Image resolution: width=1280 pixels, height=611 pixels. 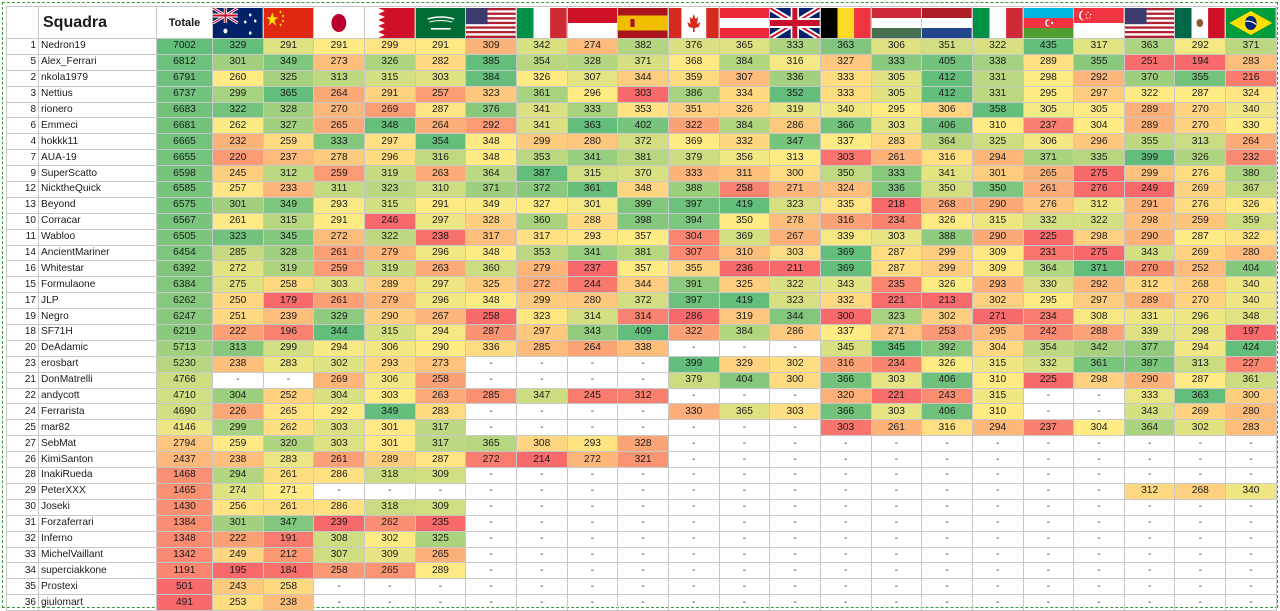 What do you see at coordinates (744, 78) in the screenshot?
I see `score-cell: 307` at bounding box center [744, 78].